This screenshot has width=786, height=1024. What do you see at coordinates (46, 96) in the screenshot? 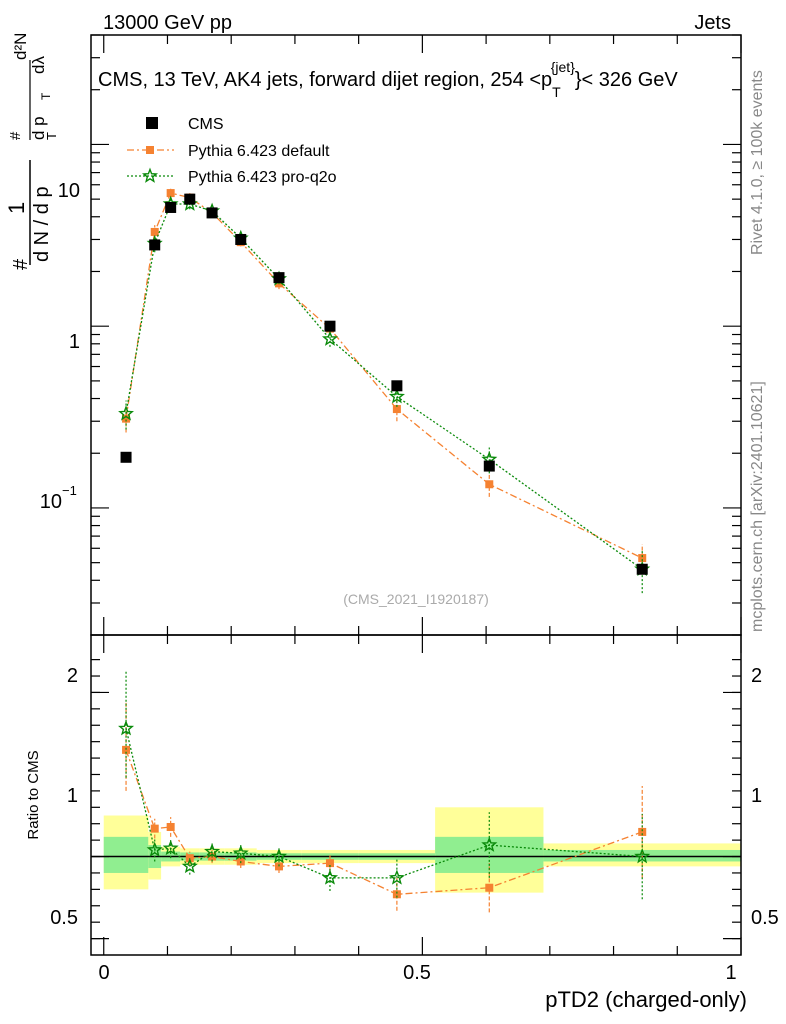
I see `ylabel-pt-sub-2: T` at bounding box center [46, 96].